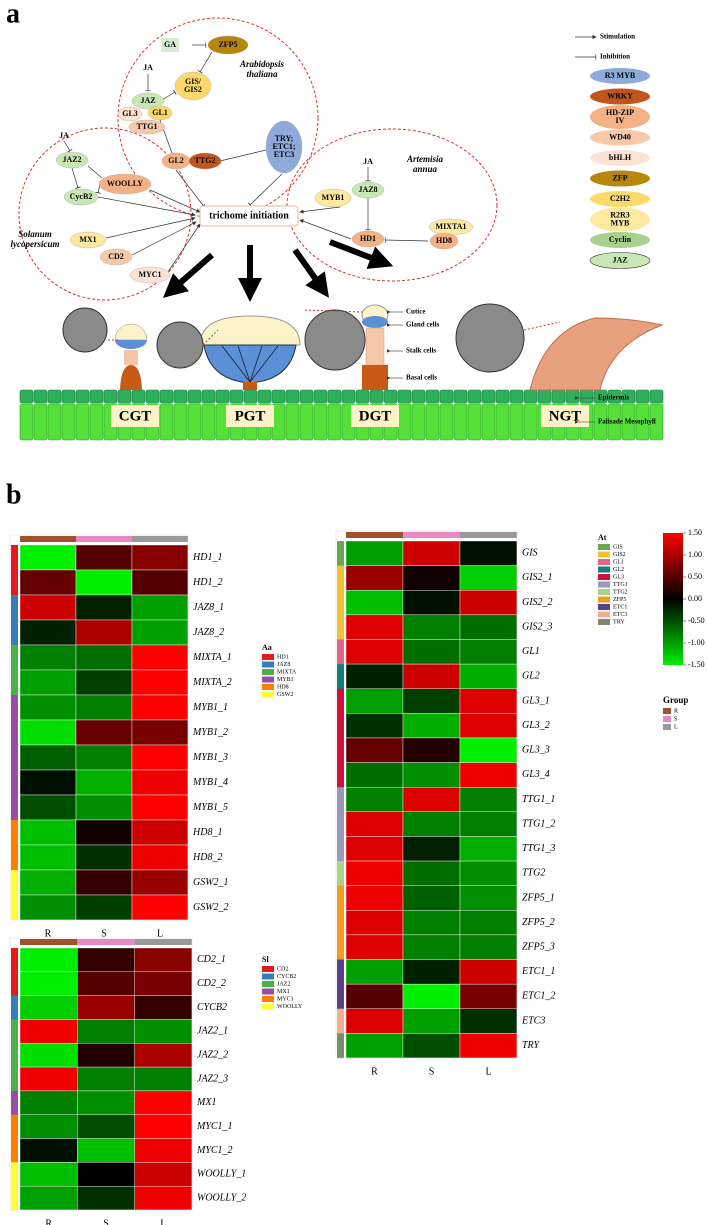  What do you see at coordinates (262, 74) in the screenshot?
I see `label: thaliana` at bounding box center [262, 74].